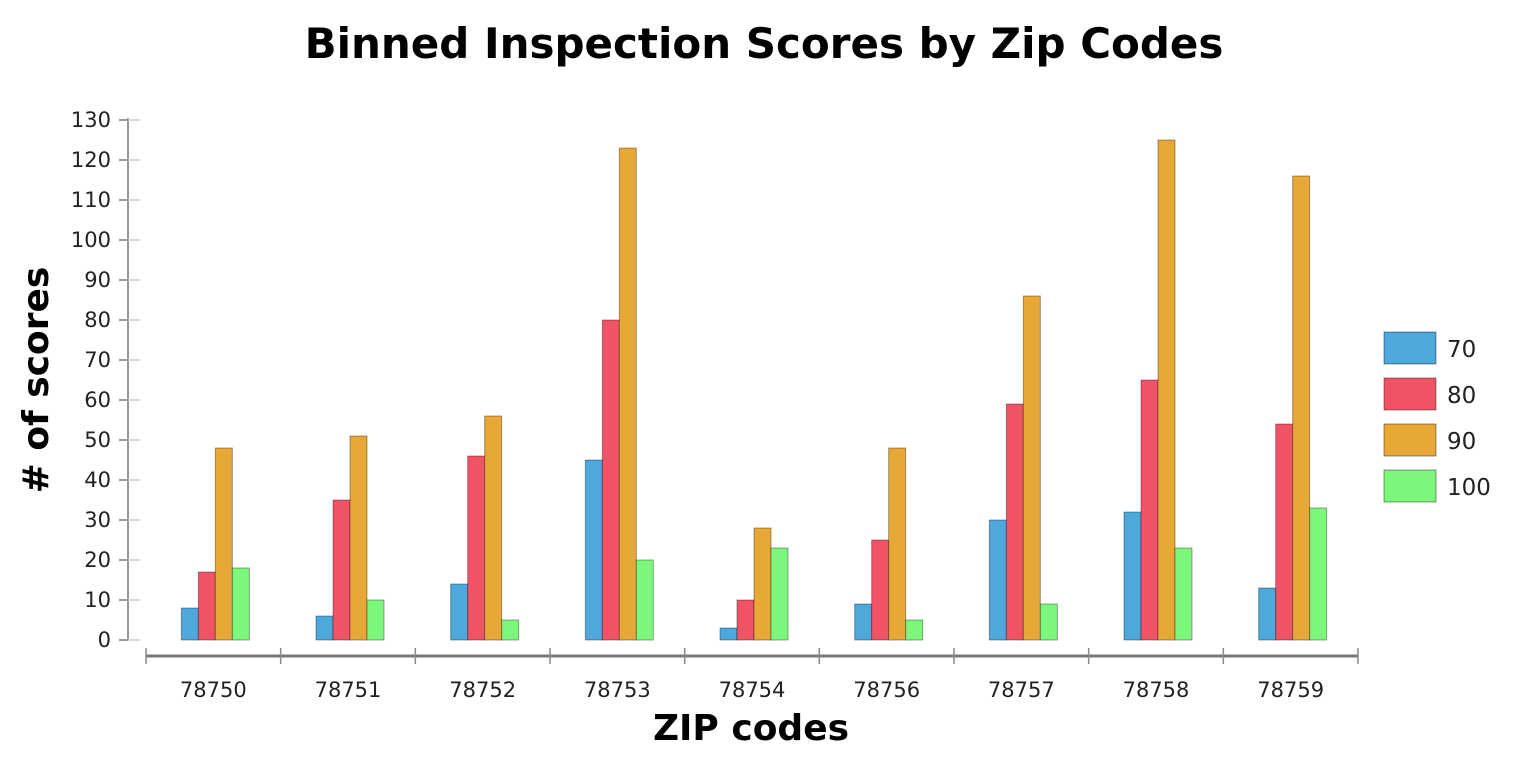  What do you see at coordinates (91, 160) in the screenshot?
I see `y-tick-label: 120` at bounding box center [91, 160].